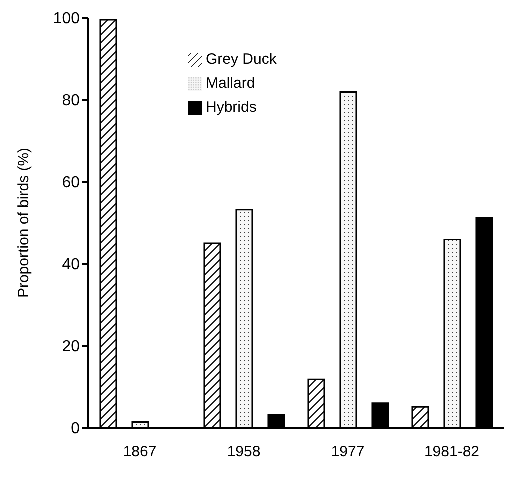  Describe the element at coordinates (348, 452) in the screenshot. I see `x-tick-label: 1977` at that location.